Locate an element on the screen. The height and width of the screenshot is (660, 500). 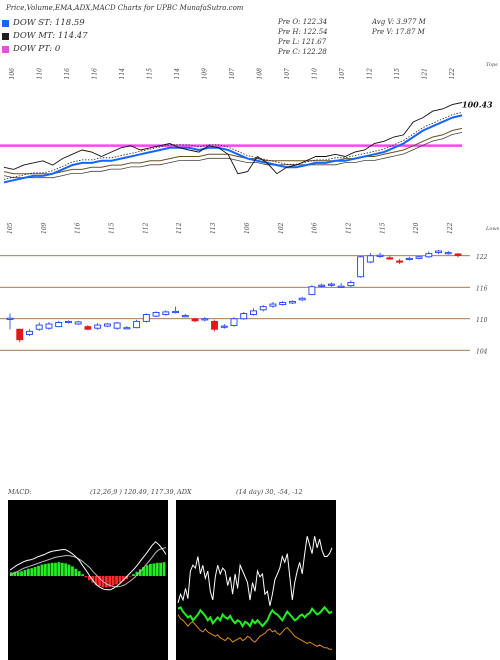
ema-top-label: 106 is located at coordinates (12, 74).